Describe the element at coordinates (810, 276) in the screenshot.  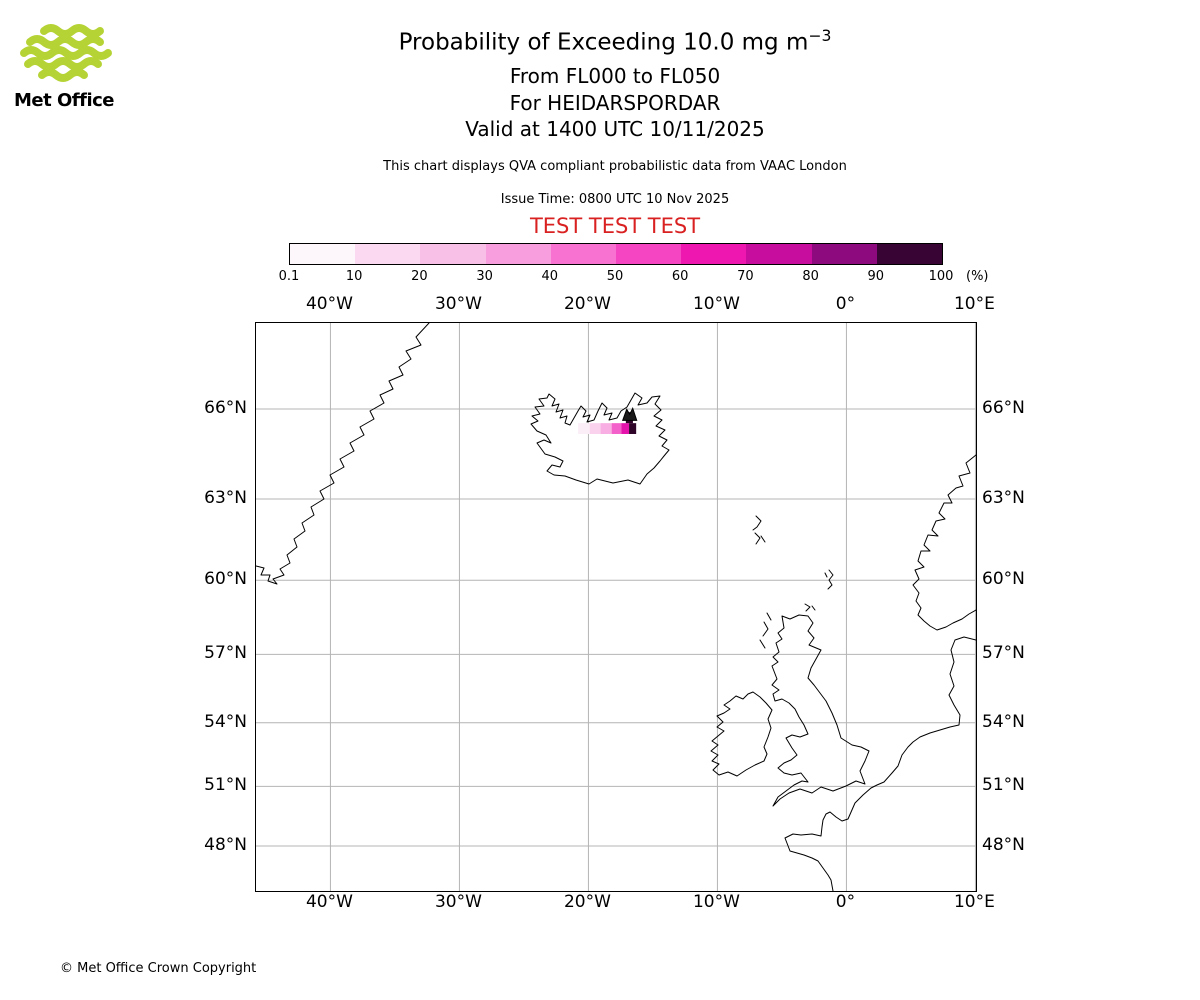
I see `colorbar-tick: 80` at that location.